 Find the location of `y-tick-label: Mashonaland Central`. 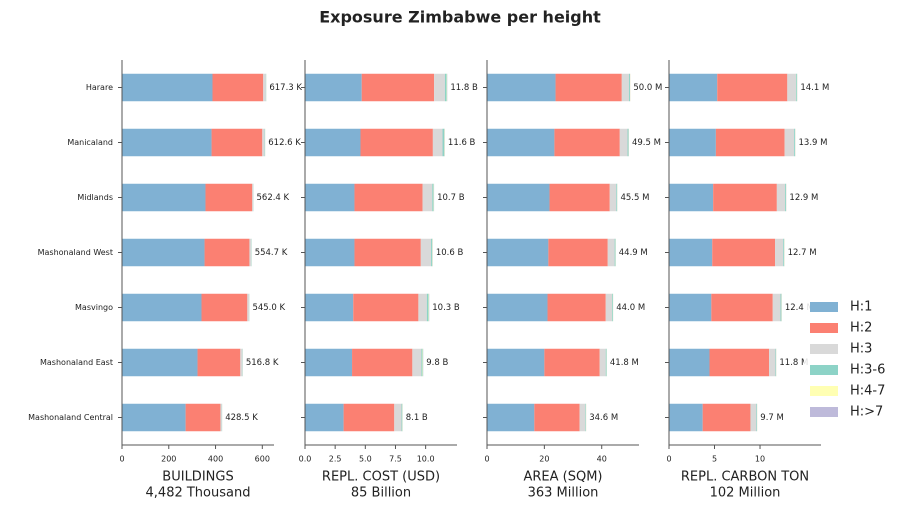

y-tick-label: Mashonaland Central is located at coordinates (70, 417).